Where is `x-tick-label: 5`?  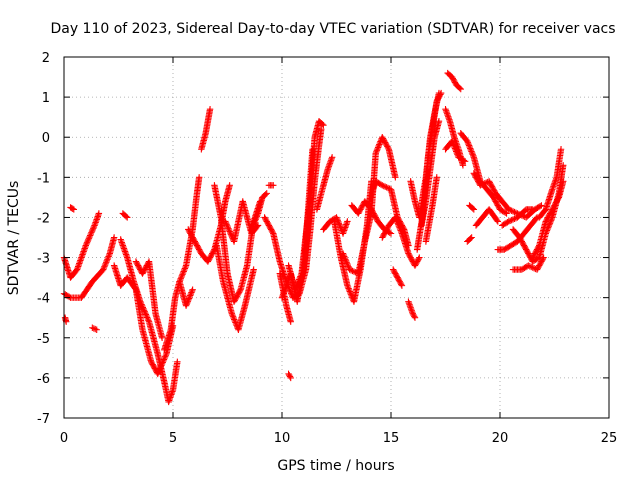
x-tick-label: 5 is located at coordinates (173, 438).